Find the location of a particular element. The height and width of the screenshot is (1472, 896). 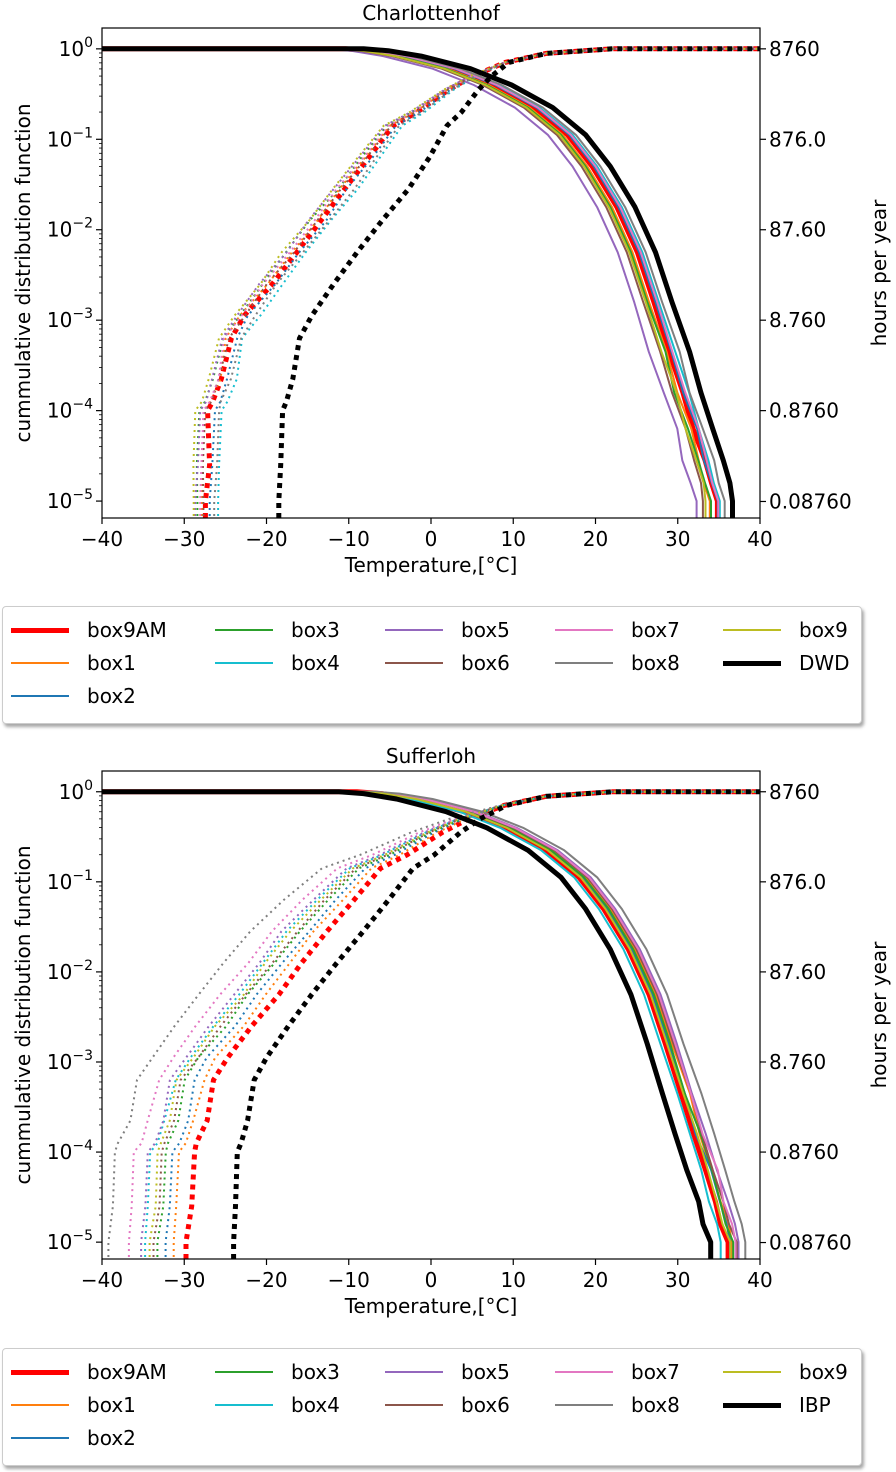

x-tick-label: 40 is located at coordinates (759, 1280).